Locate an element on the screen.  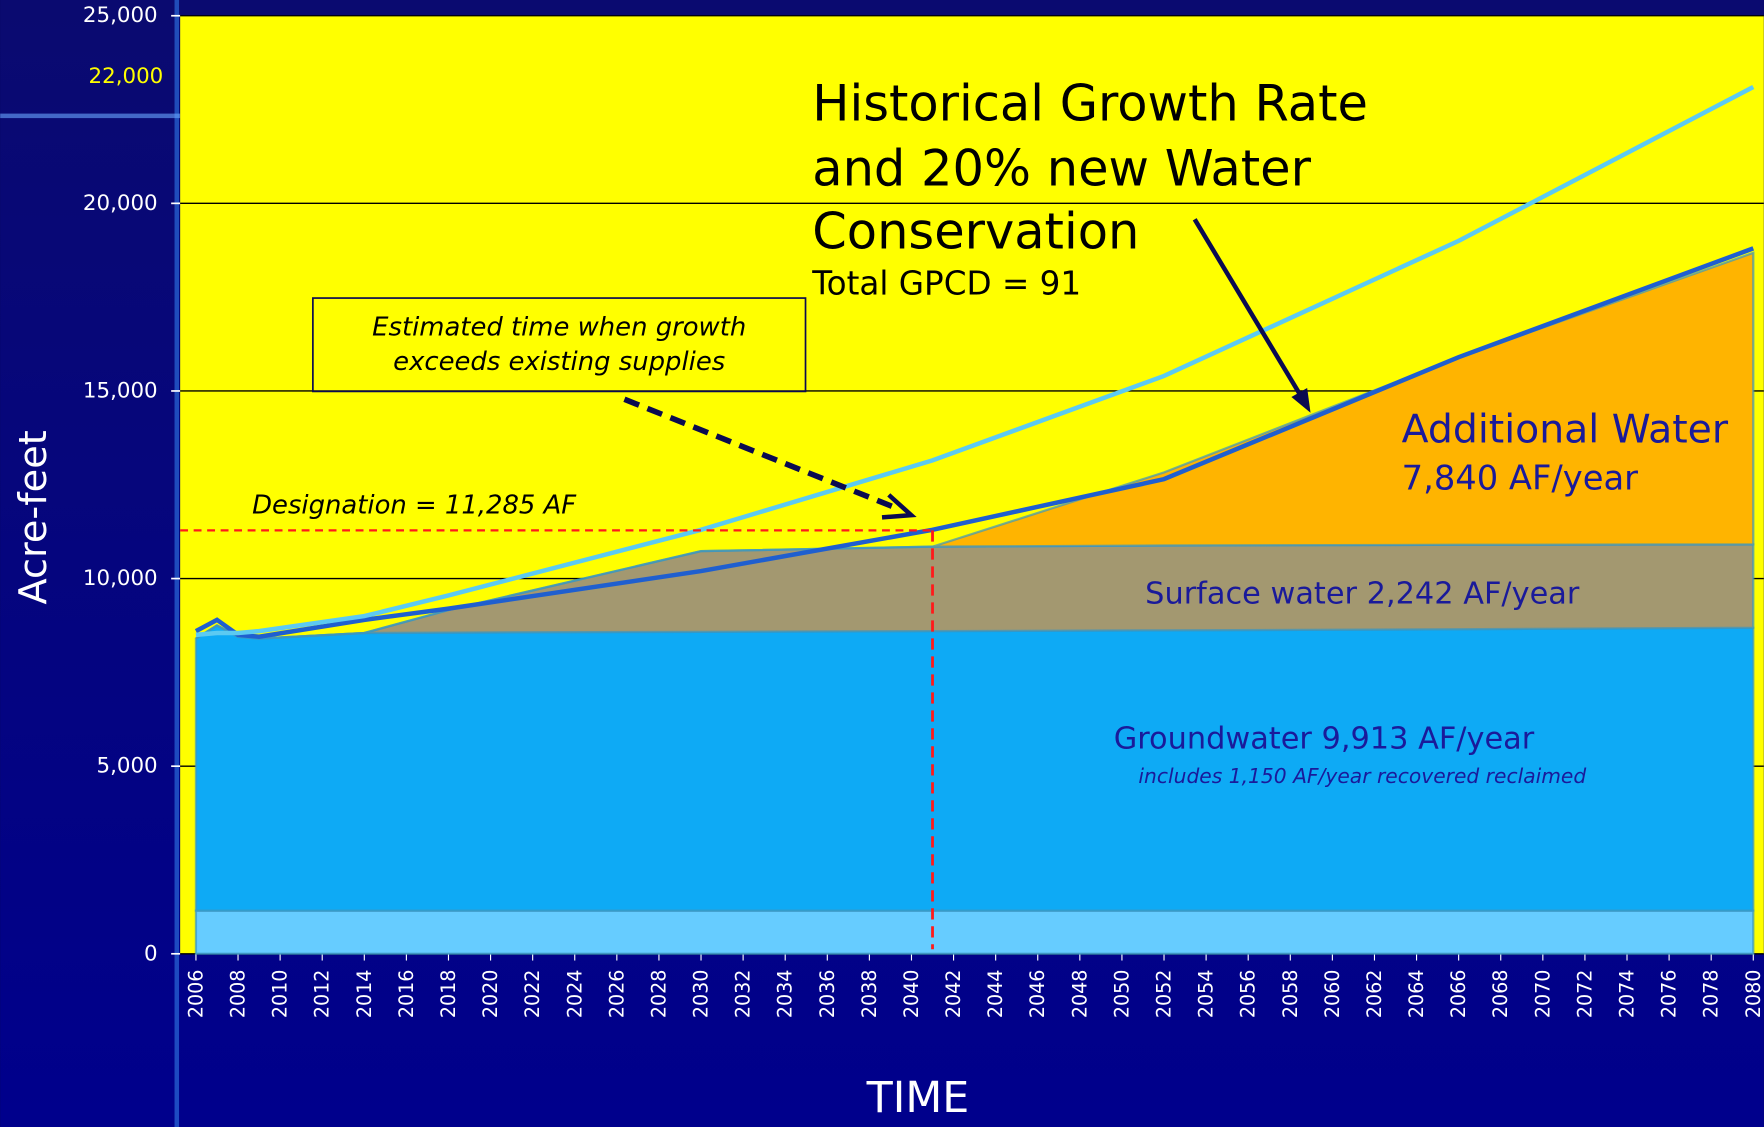
x-tick-label: 2054 is located at coordinates (1206, 994).